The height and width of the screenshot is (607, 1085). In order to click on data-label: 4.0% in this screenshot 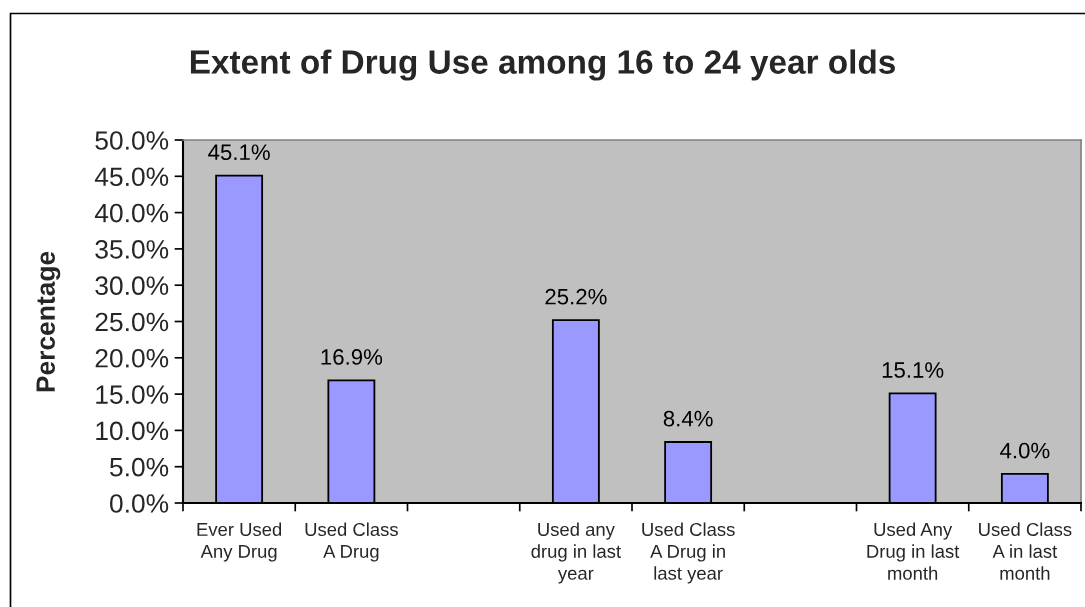, I will do `click(1025, 450)`.